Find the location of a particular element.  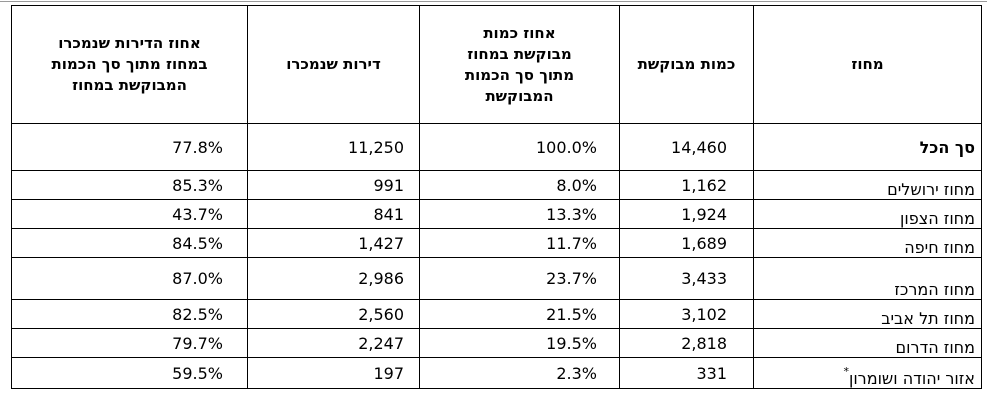

footnote-mark: * is located at coordinates (846, 371).